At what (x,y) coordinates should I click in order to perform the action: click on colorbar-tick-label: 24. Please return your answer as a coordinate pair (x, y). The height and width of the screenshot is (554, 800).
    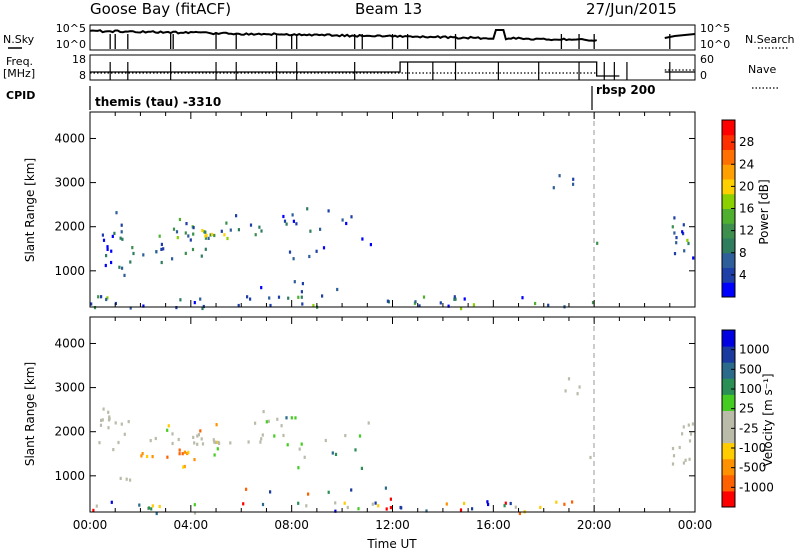
    Looking at the image, I should click on (746, 164).